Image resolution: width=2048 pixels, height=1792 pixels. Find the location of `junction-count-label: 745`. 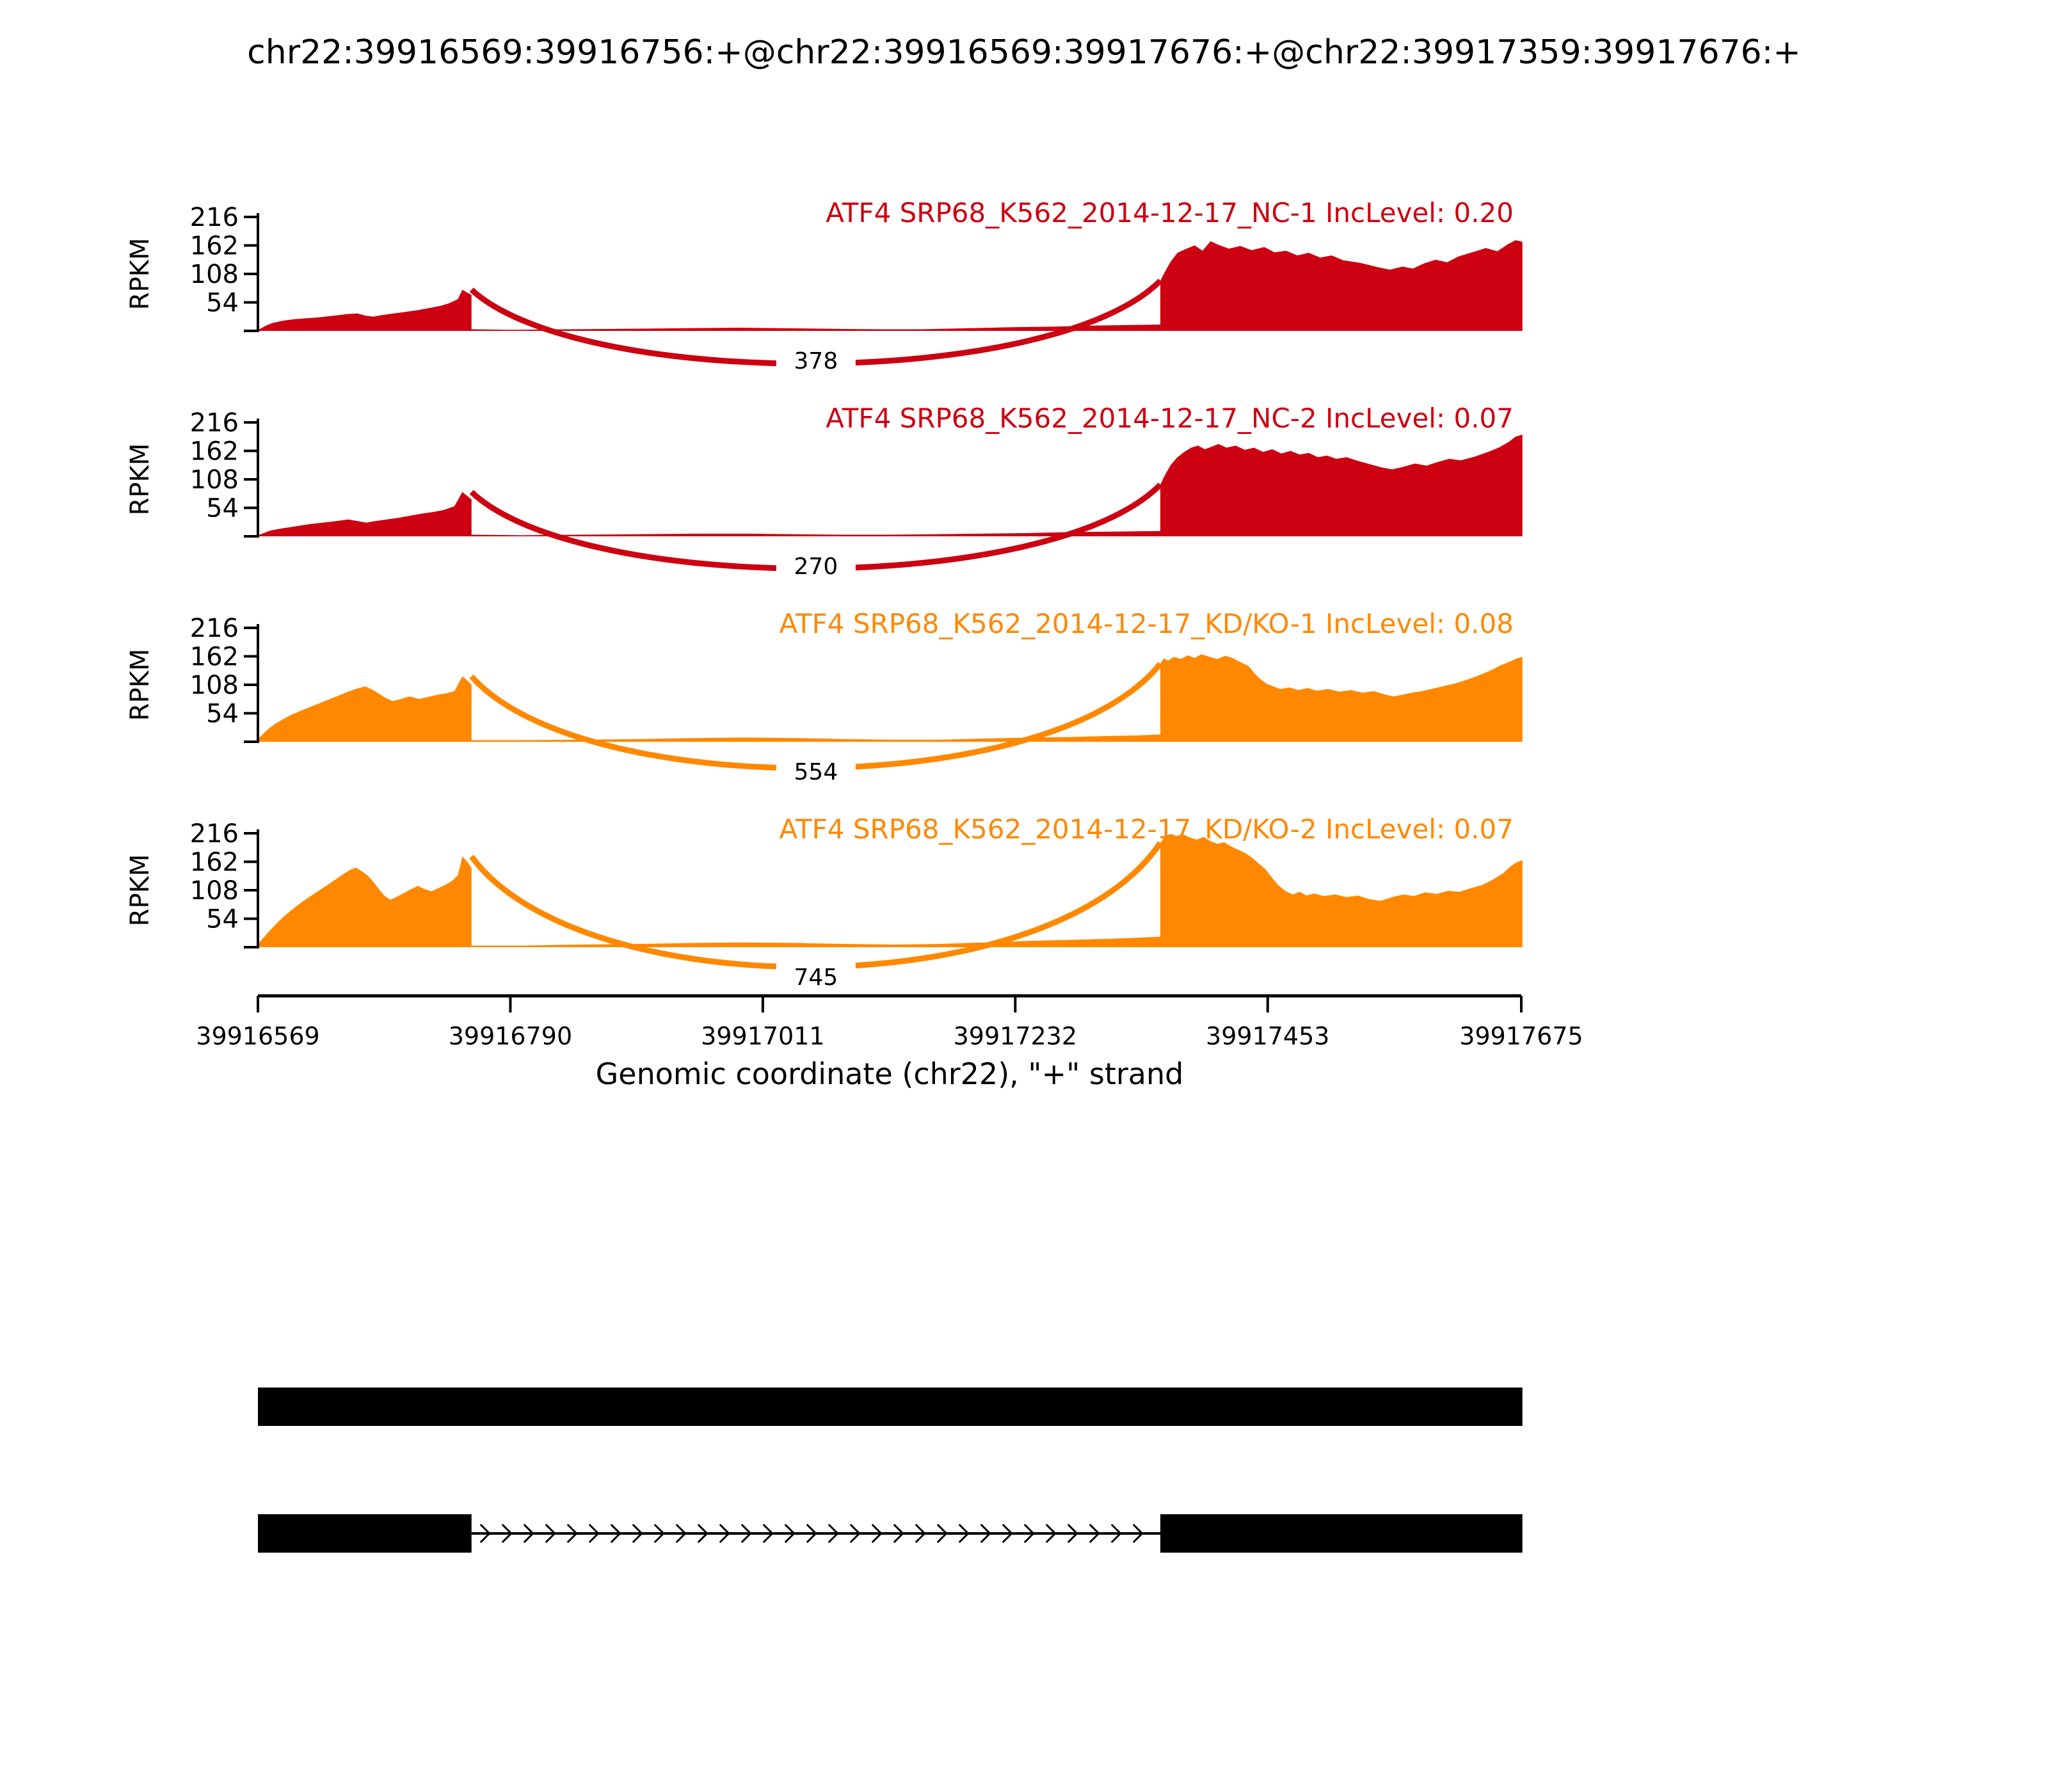

junction-count-label: 745 is located at coordinates (816, 977).